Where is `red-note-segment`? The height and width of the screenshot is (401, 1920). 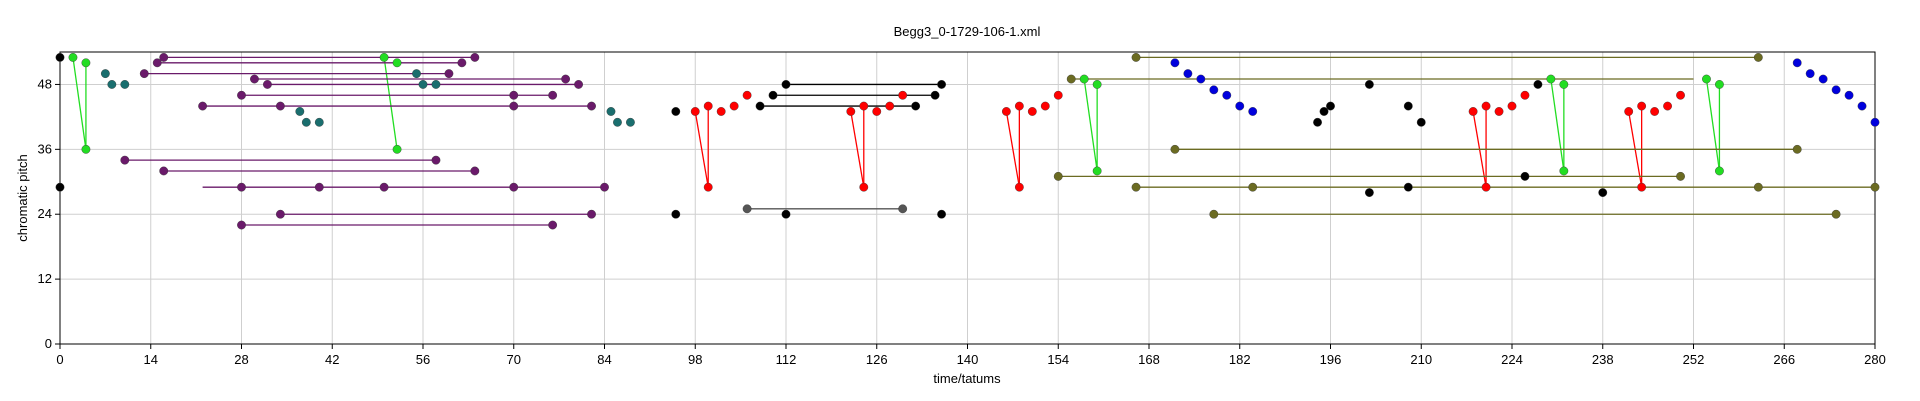
red-note-segment is located at coordinates (701, 149).